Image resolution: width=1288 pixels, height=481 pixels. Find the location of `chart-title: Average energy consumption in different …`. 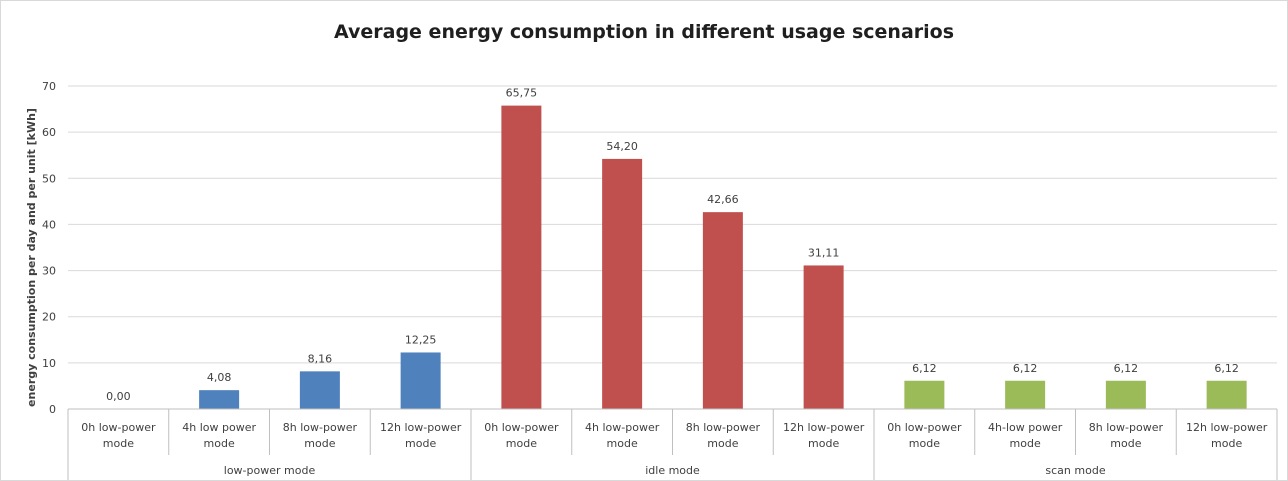

chart-title: Average energy consumption in different … is located at coordinates (644, 32).